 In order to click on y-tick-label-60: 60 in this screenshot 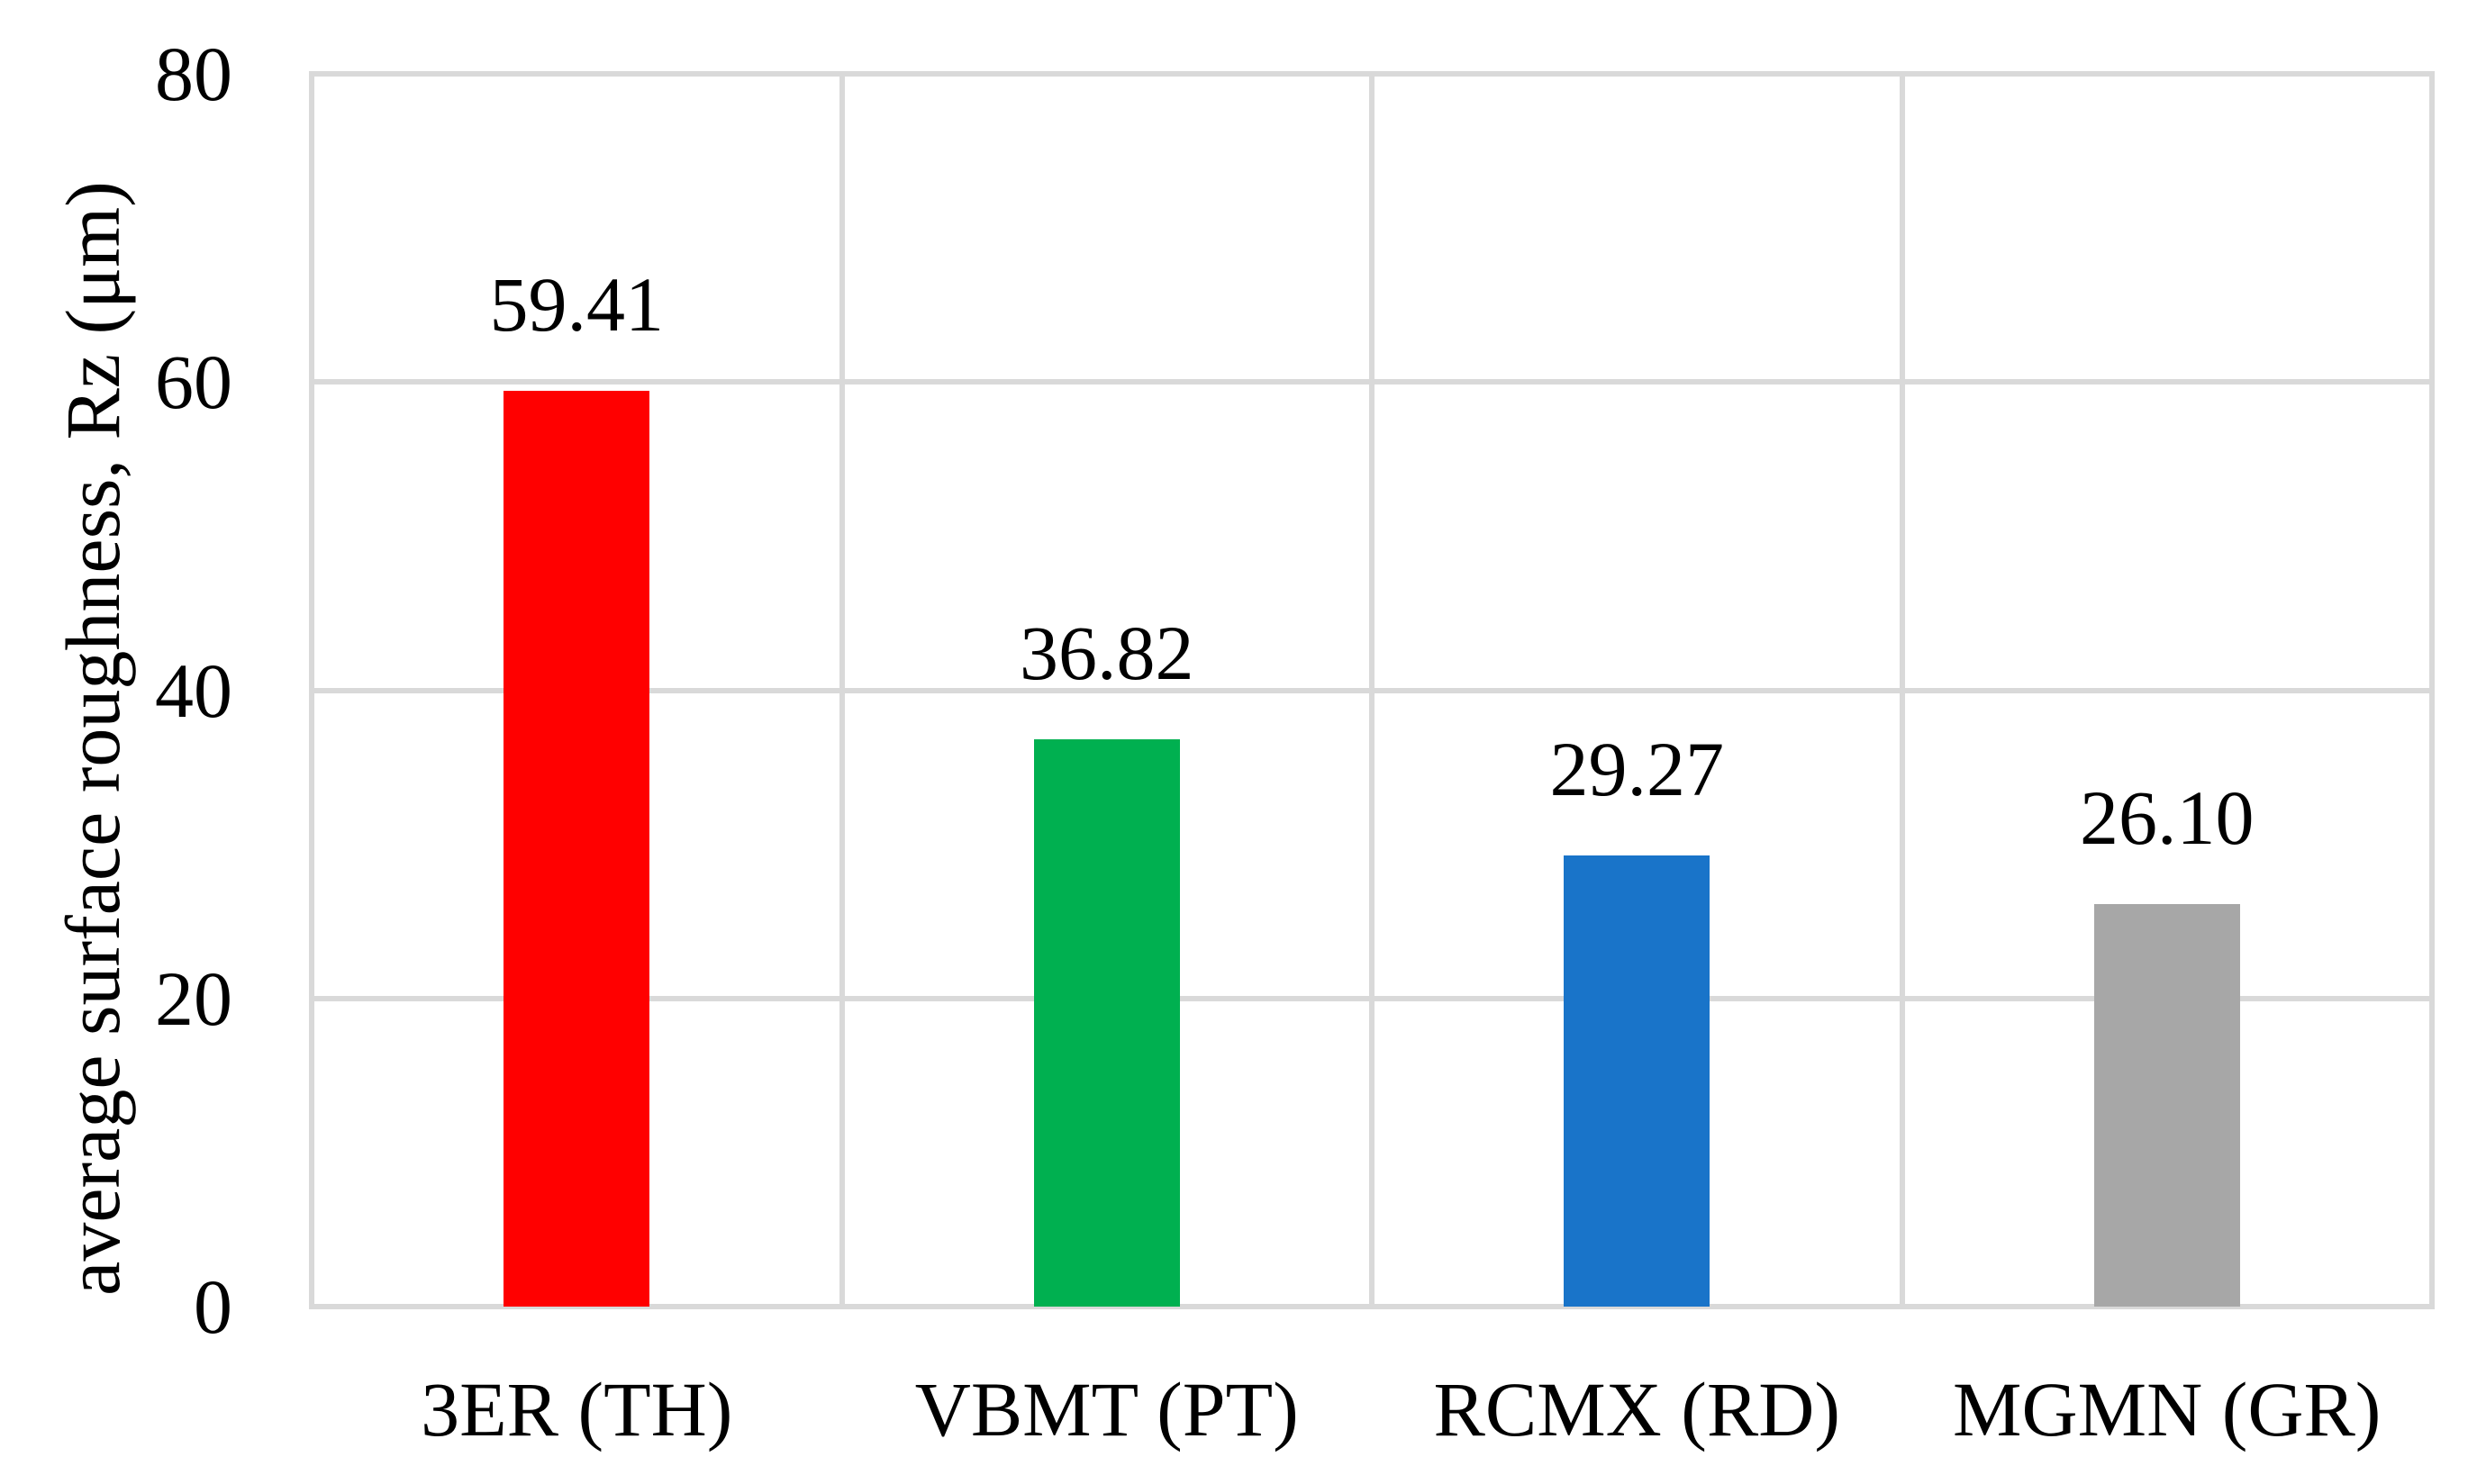, I will do `click(193, 383)`.